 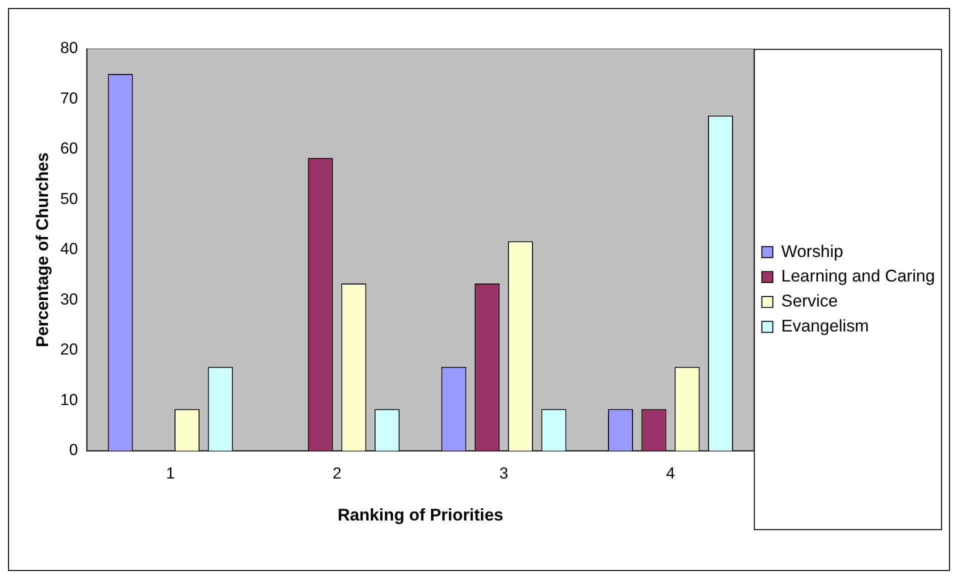 What do you see at coordinates (73, 451) in the screenshot?
I see `y-tick-label: 0` at bounding box center [73, 451].